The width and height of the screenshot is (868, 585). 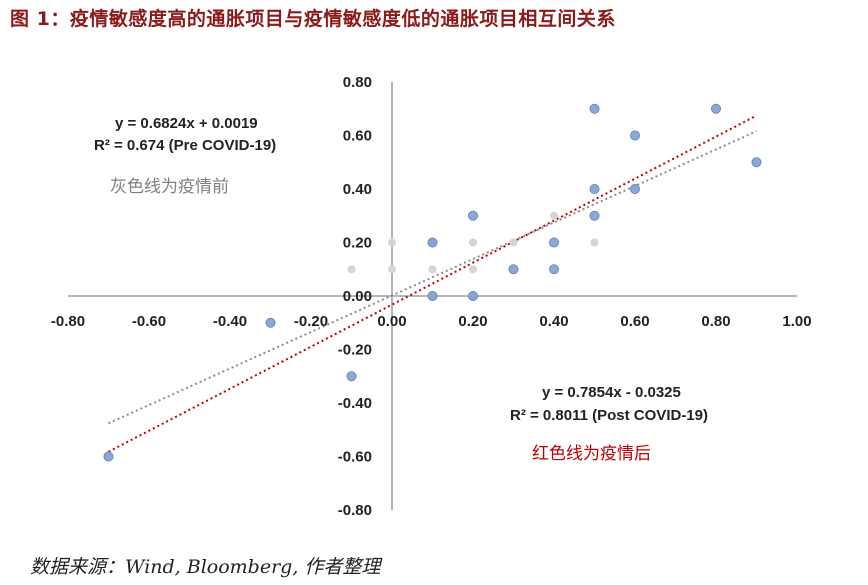 I want to click on x-tick-label: 0.00, so click(x=391, y=321).